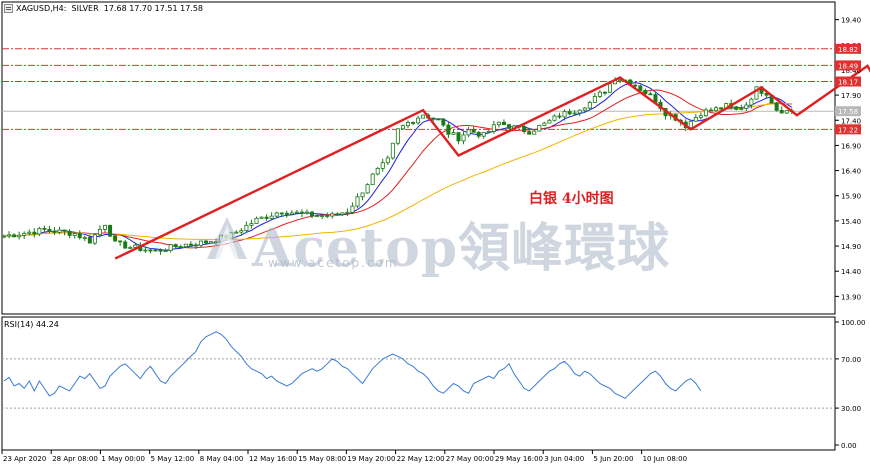 This screenshot has height=467, width=870. Describe the element at coordinates (192, 8) in the screenshot. I see `close-value: 17.58` at that location.